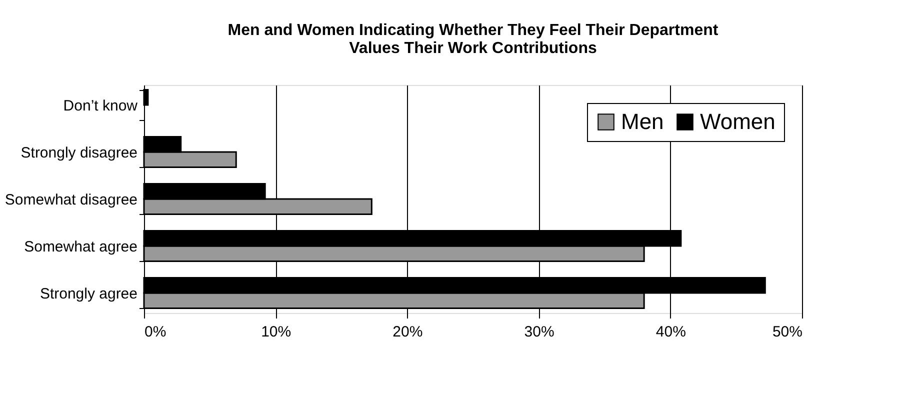  I want to click on x-tick-label: 10%, so click(276, 332).